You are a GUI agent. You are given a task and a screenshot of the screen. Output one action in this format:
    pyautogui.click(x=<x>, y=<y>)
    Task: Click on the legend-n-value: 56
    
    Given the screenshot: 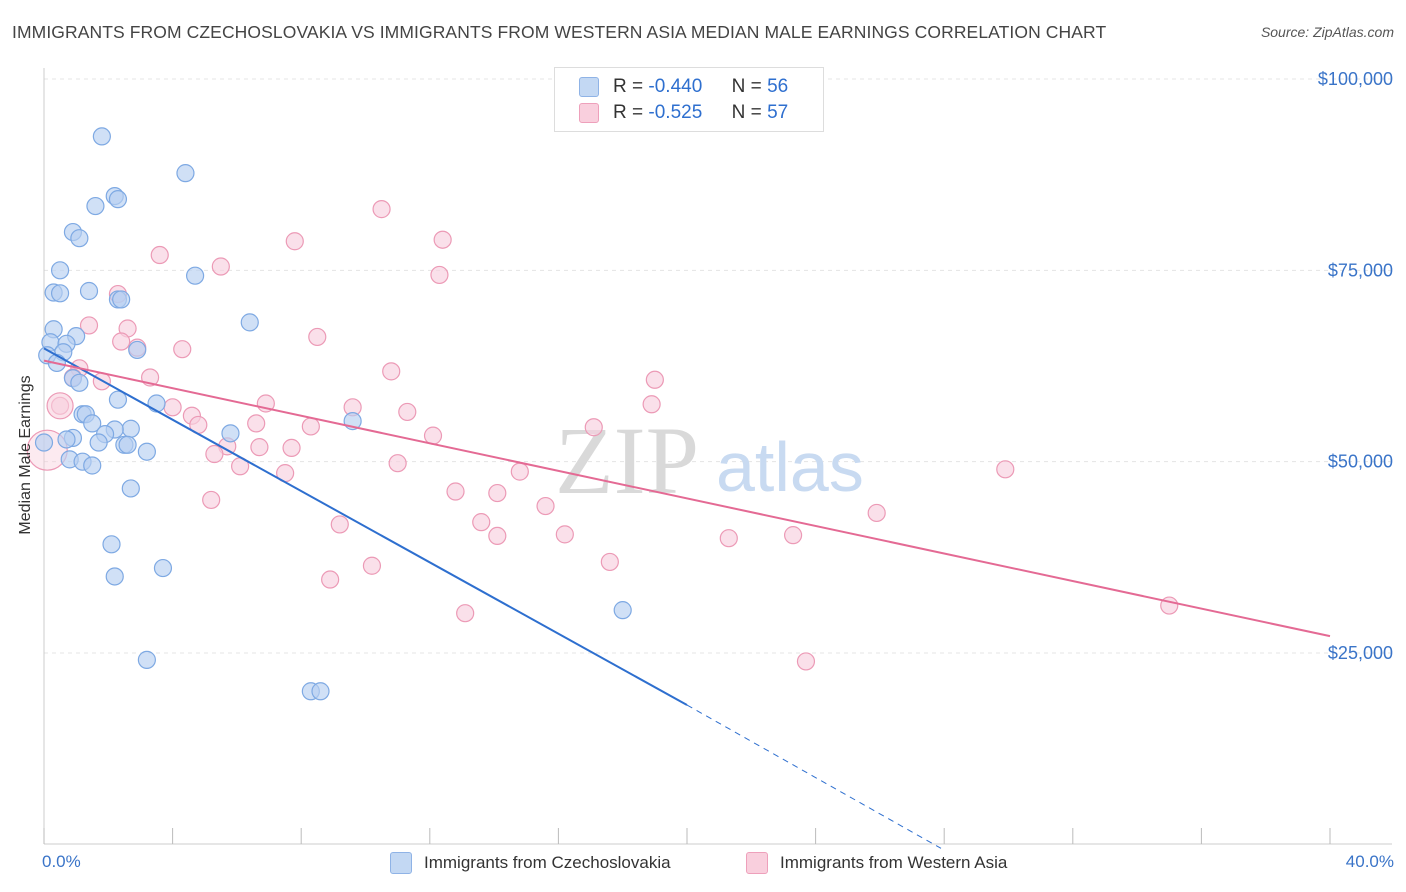 What is the action you would take?
    pyautogui.click(x=778, y=86)
    